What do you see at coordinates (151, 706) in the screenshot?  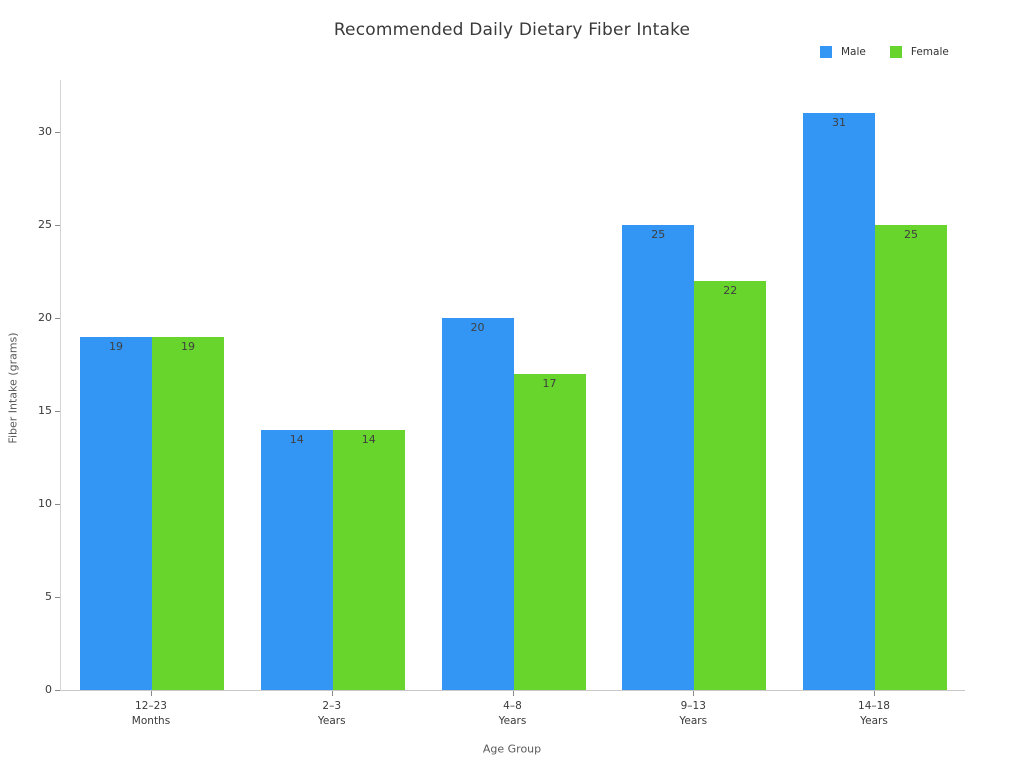 I see `x-axis-tick-label-line: 12–23` at bounding box center [151, 706].